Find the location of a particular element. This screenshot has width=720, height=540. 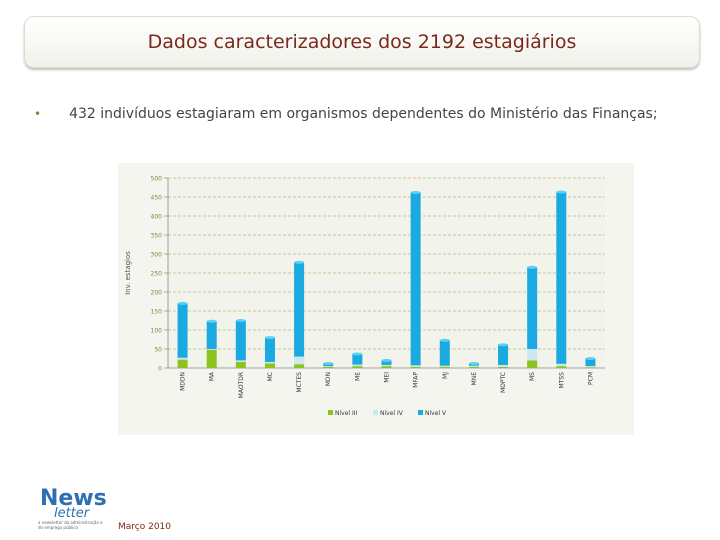

x-tick-label: MOPTC is located at coordinates (503, 382).